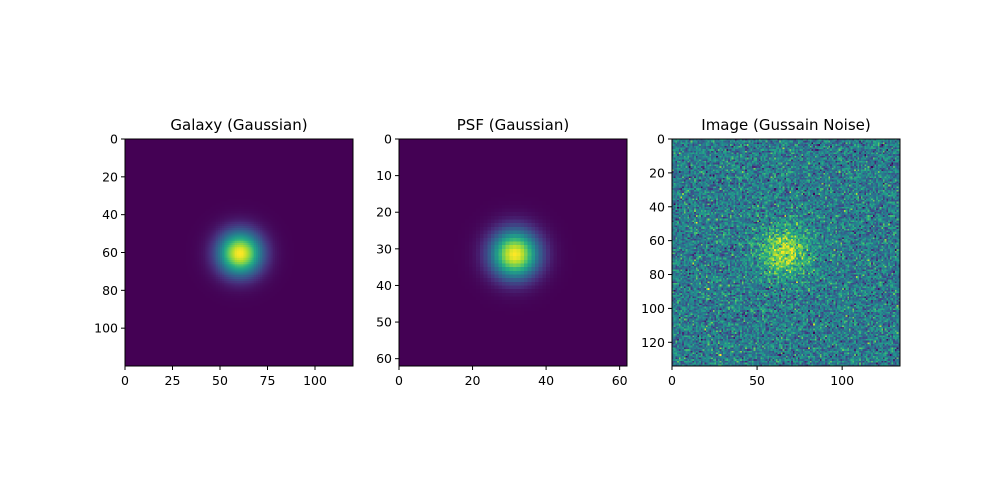 This screenshot has width=1000, height=500. I want to click on psf-ytick-label: 50, so click(384, 322).